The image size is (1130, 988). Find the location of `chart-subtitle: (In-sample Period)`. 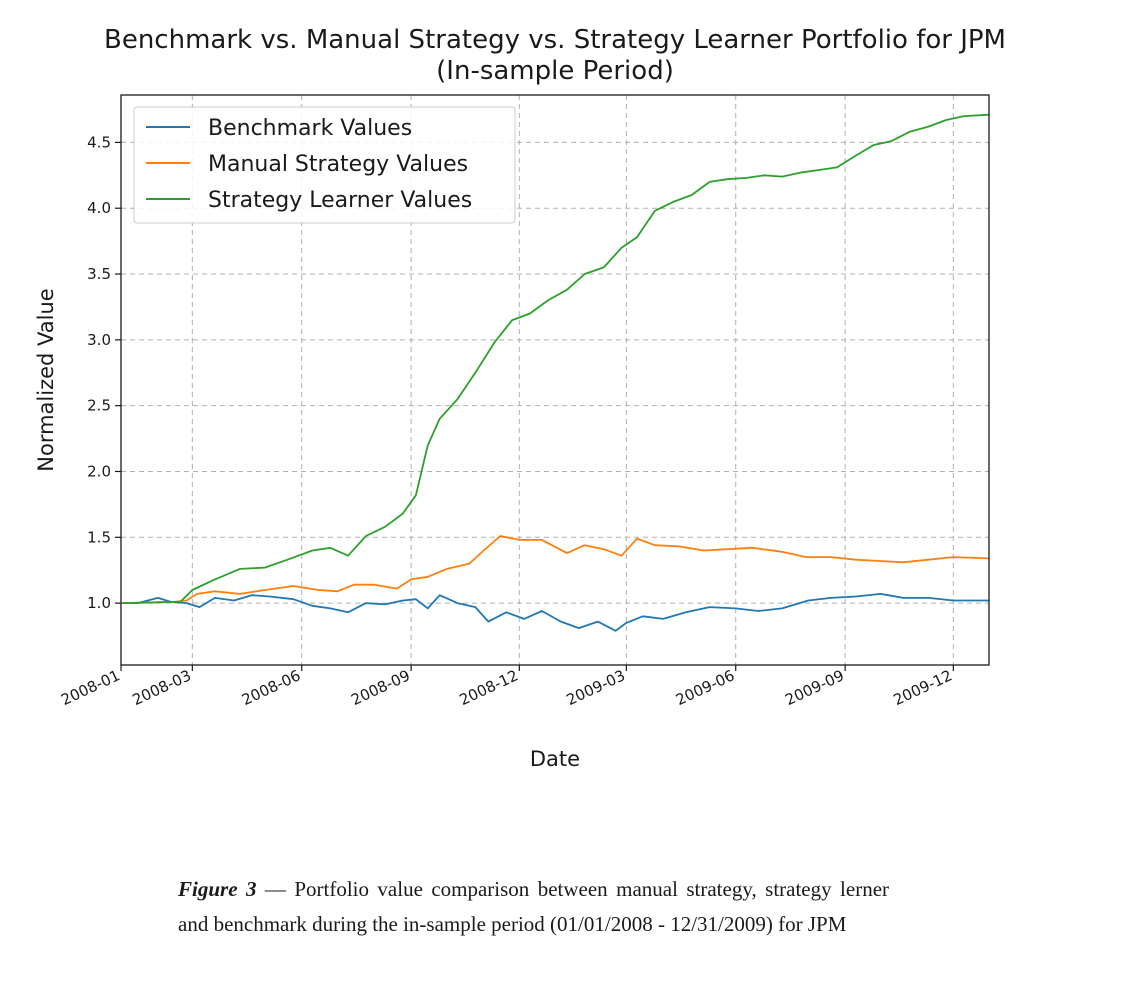

chart-subtitle: (In-sample Period) is located at coordinates (555, 71).